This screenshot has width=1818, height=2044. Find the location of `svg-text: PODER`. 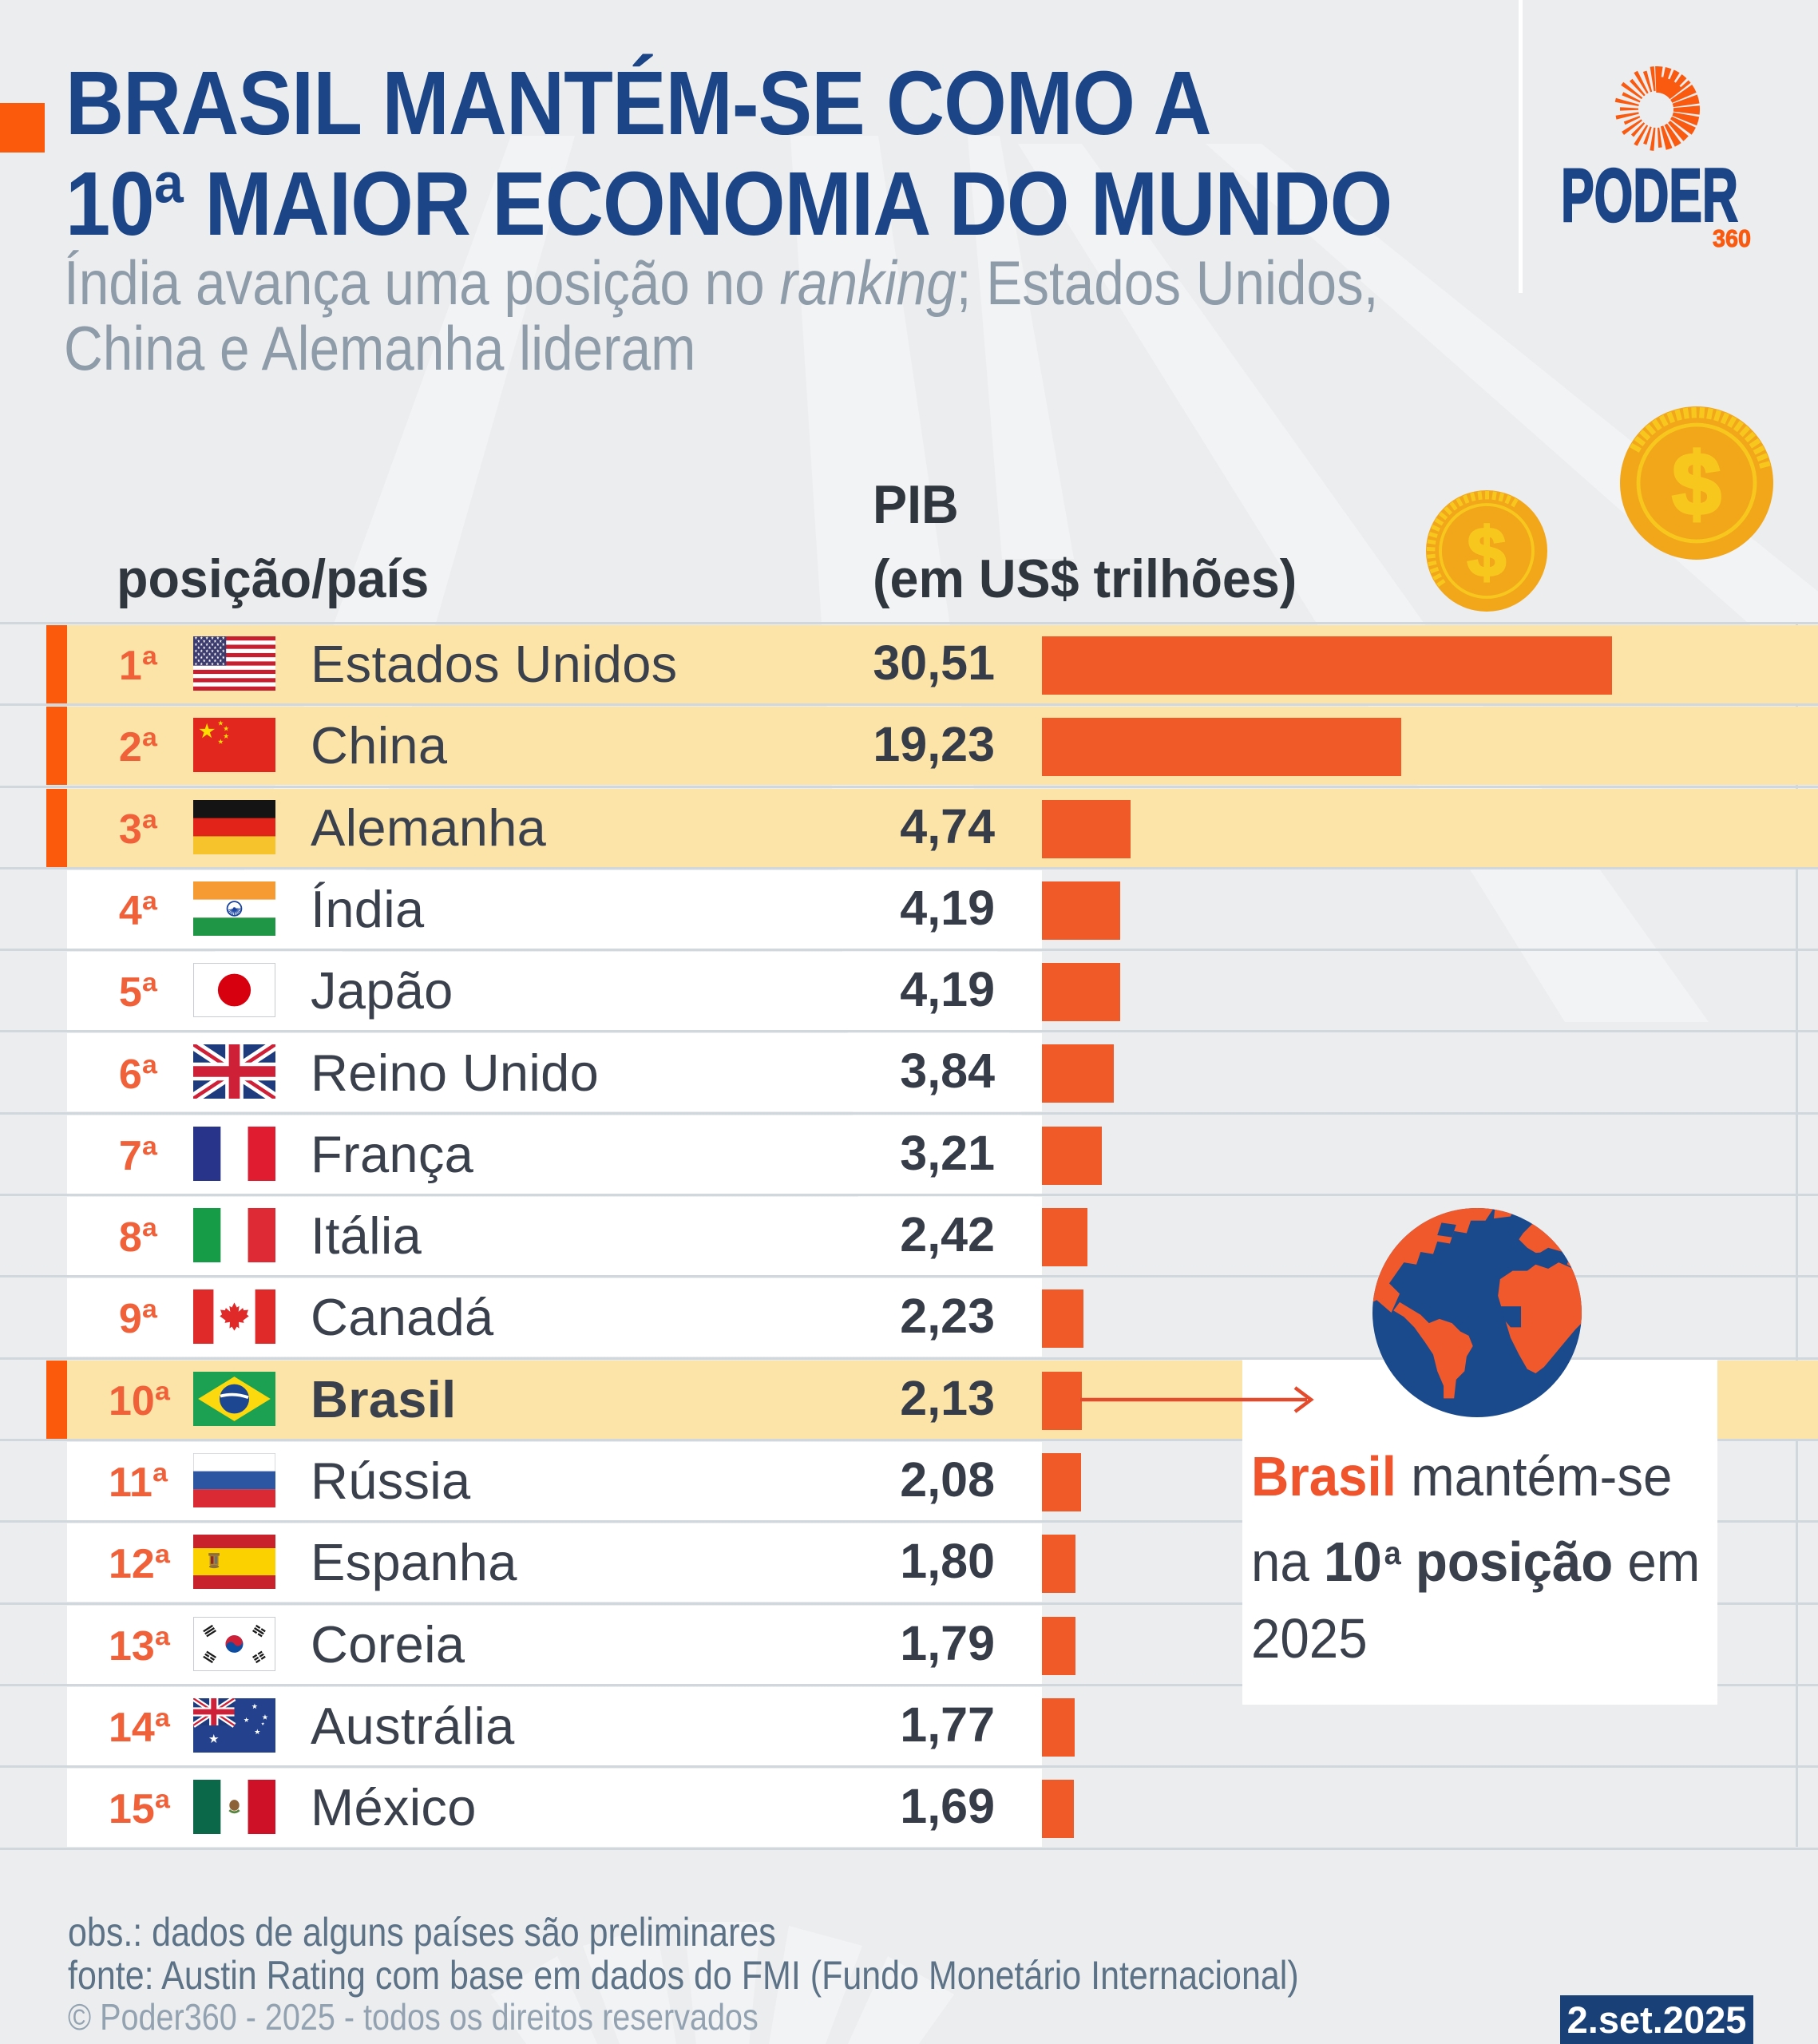

svg-text: PODER is located at coordinates (1650, 195).